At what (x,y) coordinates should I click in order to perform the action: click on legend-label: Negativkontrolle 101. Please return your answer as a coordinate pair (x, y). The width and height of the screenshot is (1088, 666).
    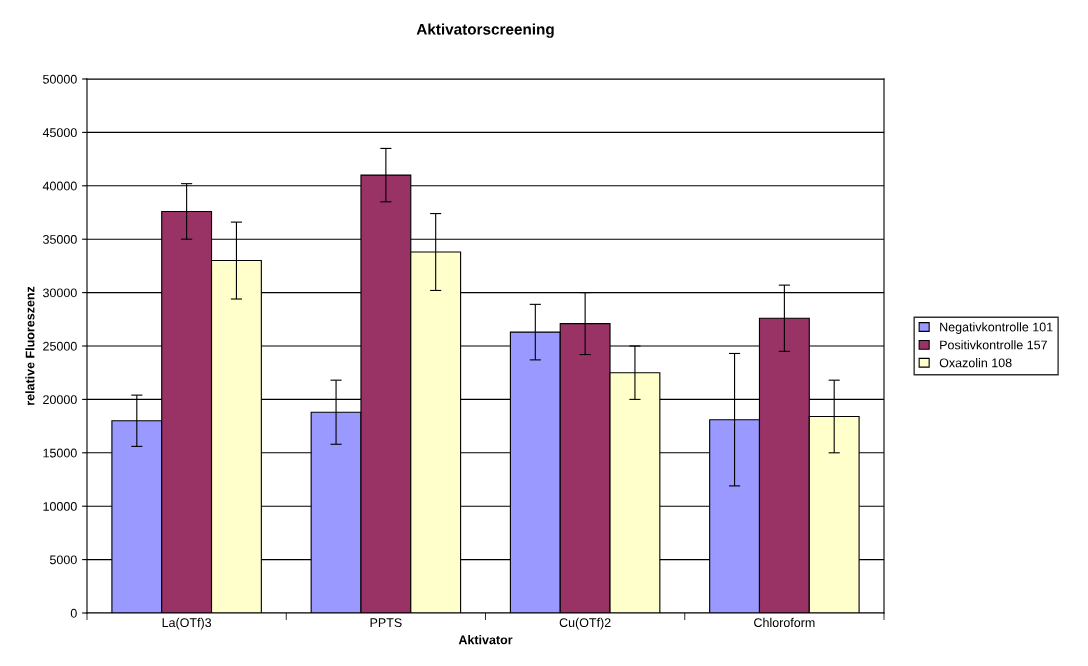
    Looking at the image, I should click on (996, 328).